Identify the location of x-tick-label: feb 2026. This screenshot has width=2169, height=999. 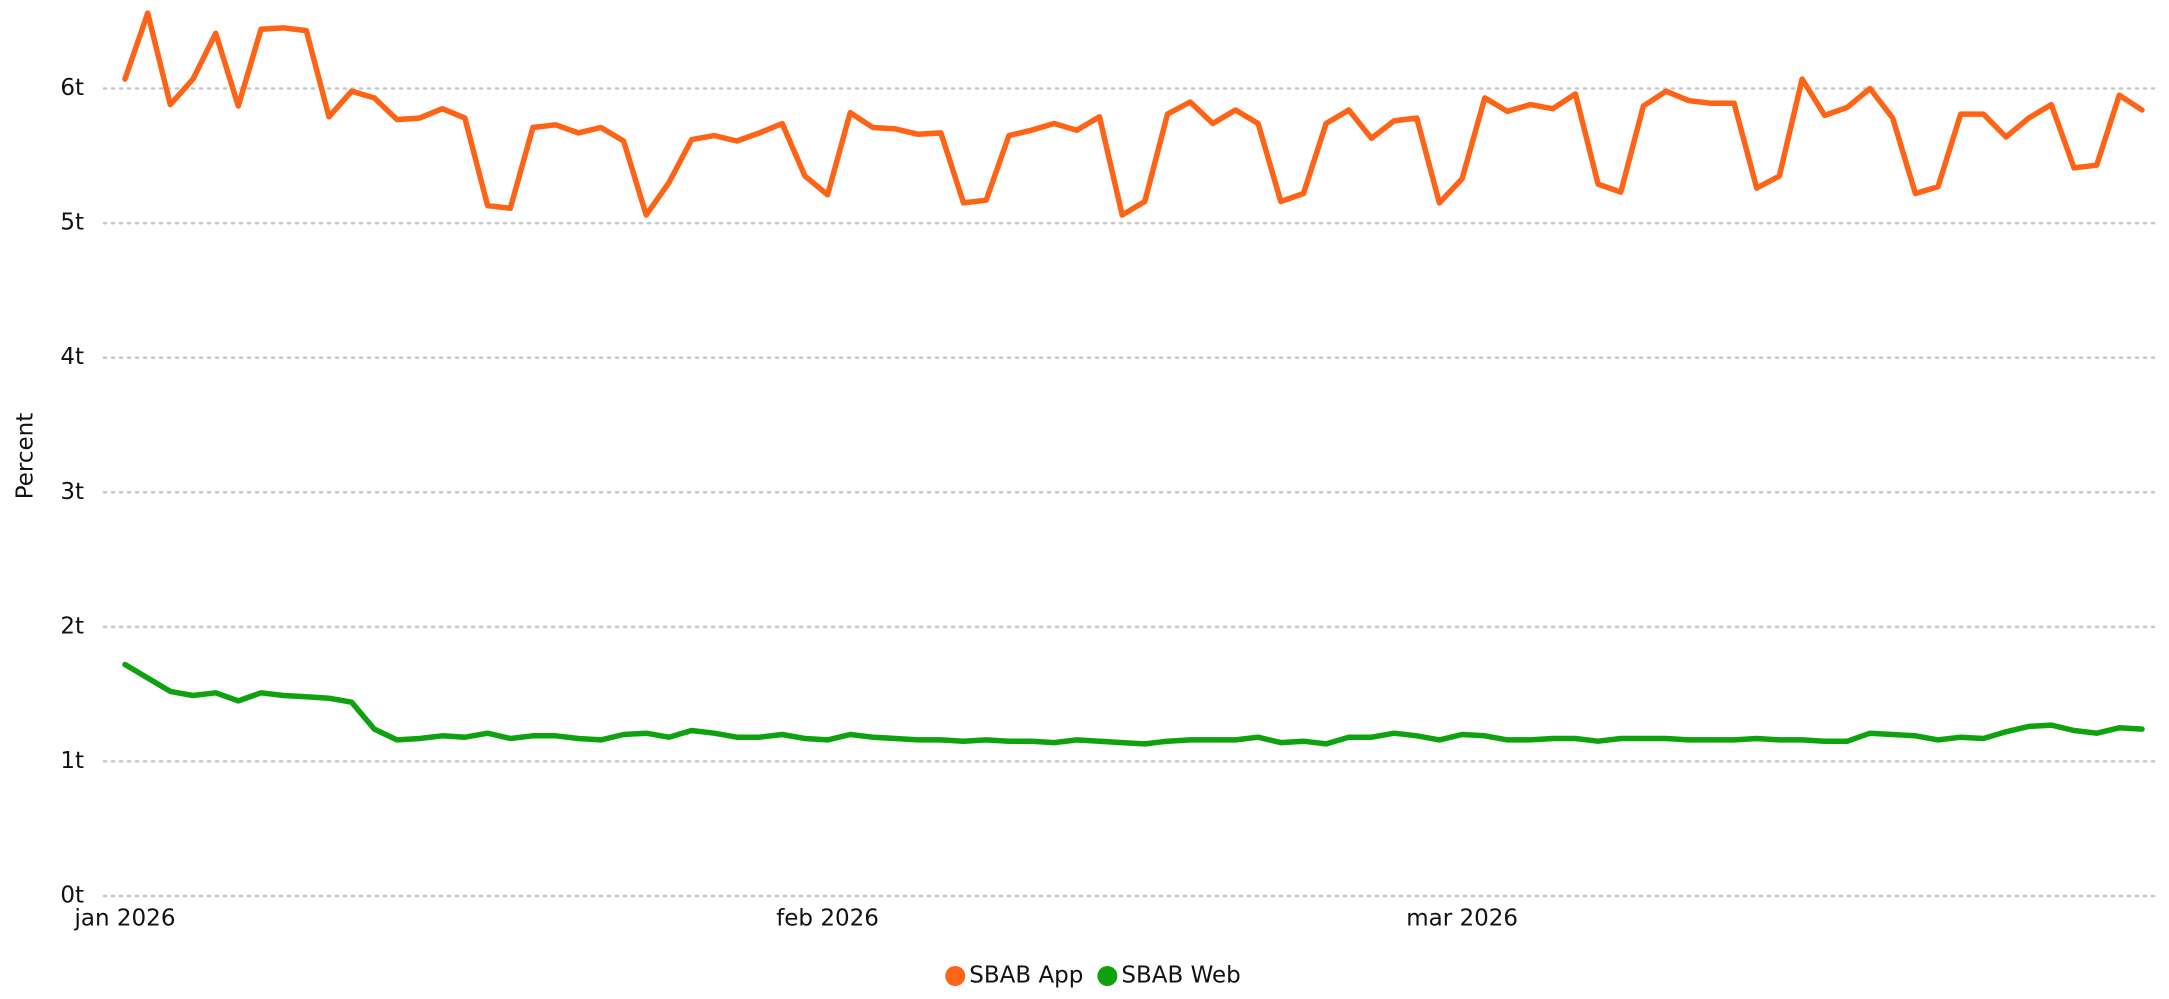
(827, 919).